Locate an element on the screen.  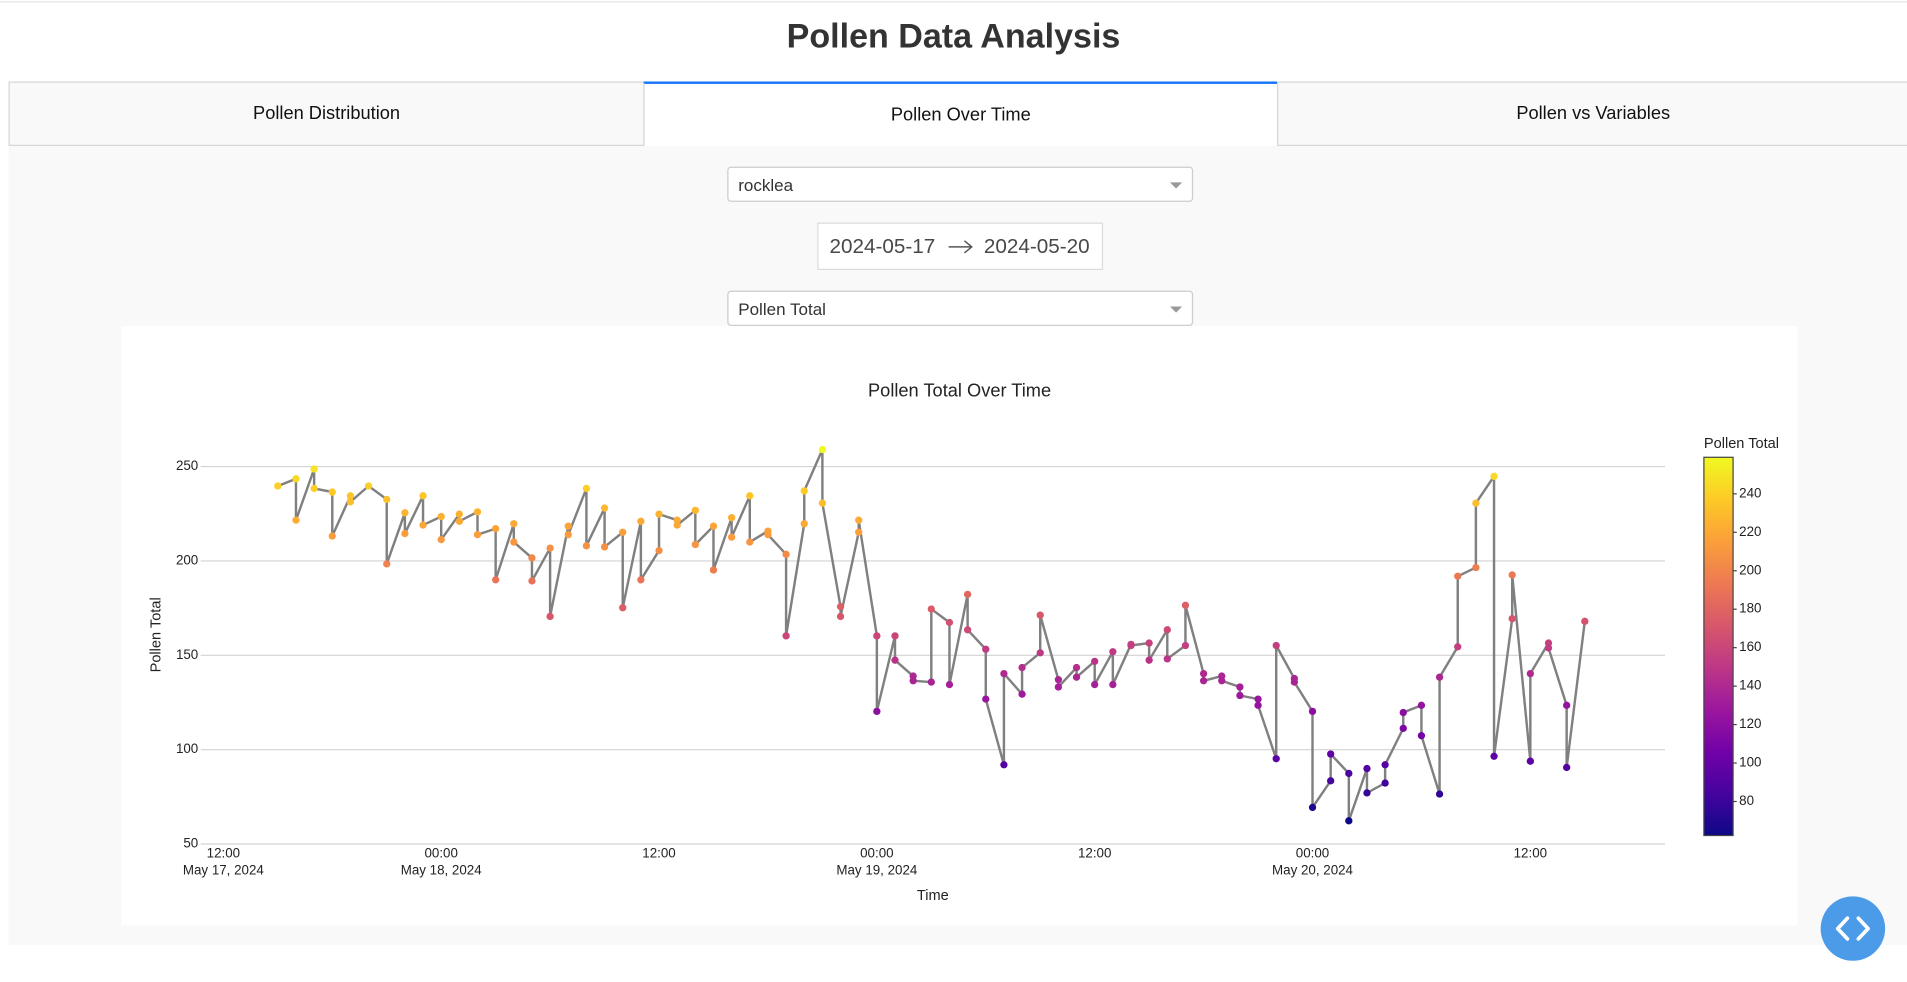
location-dropdown: rocklea is located at coordinates (960, 184).